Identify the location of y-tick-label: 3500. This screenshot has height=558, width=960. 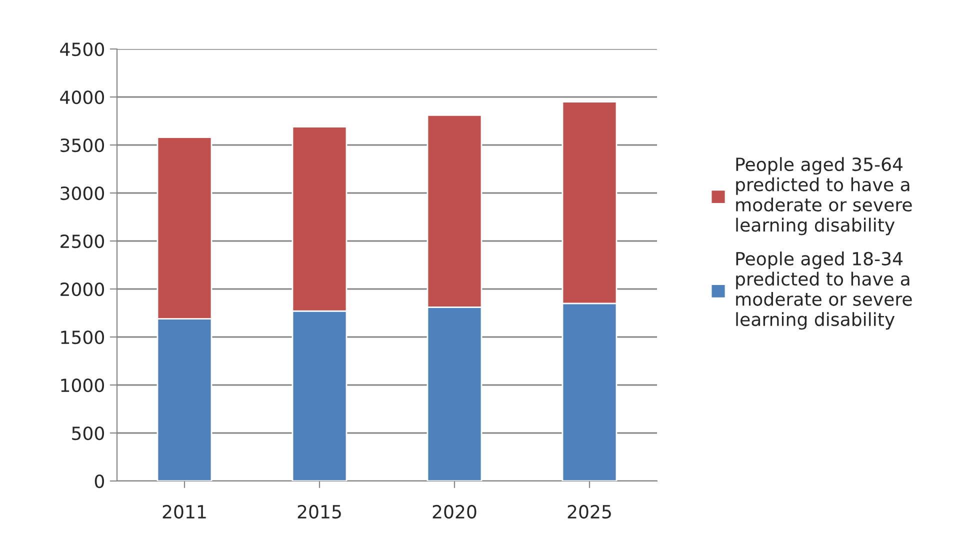
(82, 145).